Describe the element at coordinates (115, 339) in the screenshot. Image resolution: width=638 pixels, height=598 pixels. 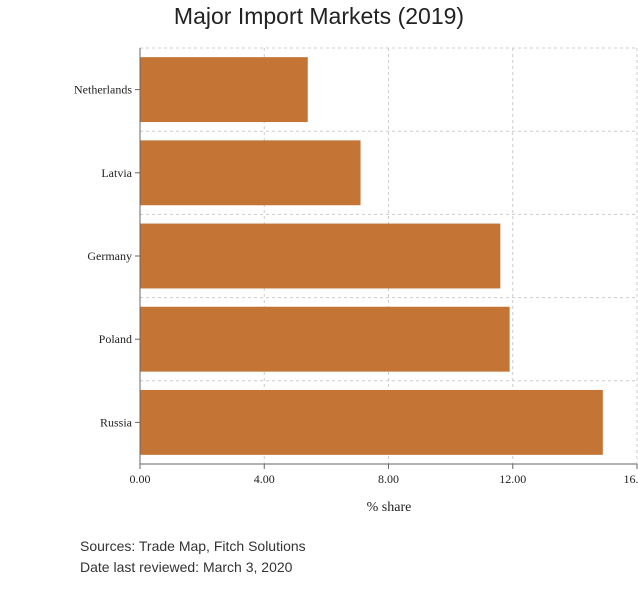
I see `category-label: Poland` at that location.